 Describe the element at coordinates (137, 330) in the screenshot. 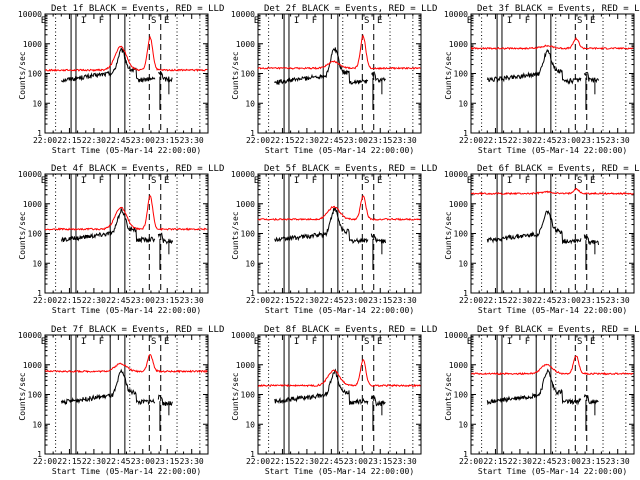

I see `panel-title: Det 7f BLACK = Events, RED = LLD` at that location.